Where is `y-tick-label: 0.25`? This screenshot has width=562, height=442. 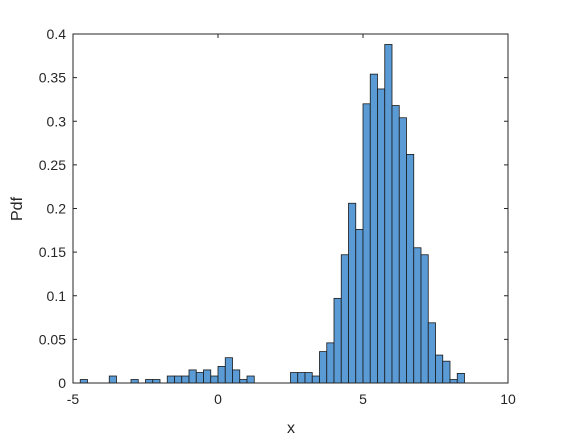 y-tick-label: 0.25 is located at coordinates (52, 165).